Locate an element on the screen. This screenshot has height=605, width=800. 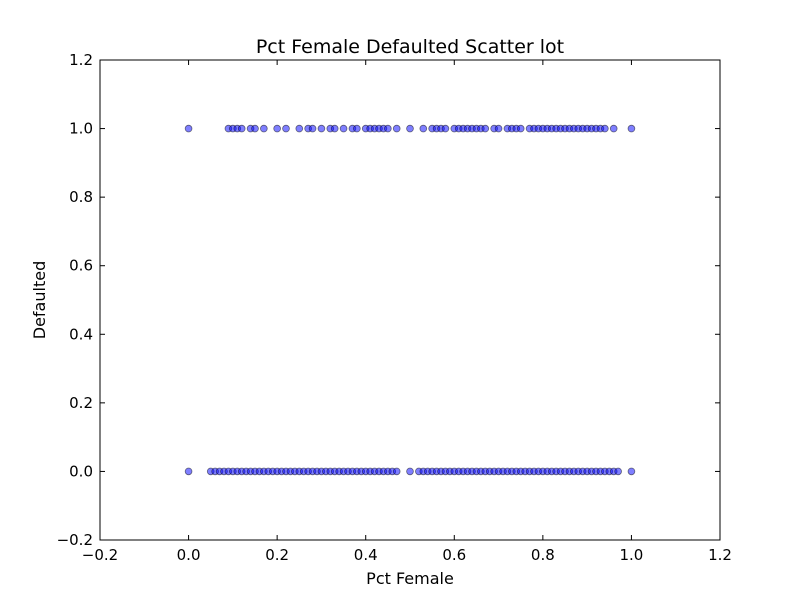
y-tick-label: 0.0 is located at coordinates (81, 471).